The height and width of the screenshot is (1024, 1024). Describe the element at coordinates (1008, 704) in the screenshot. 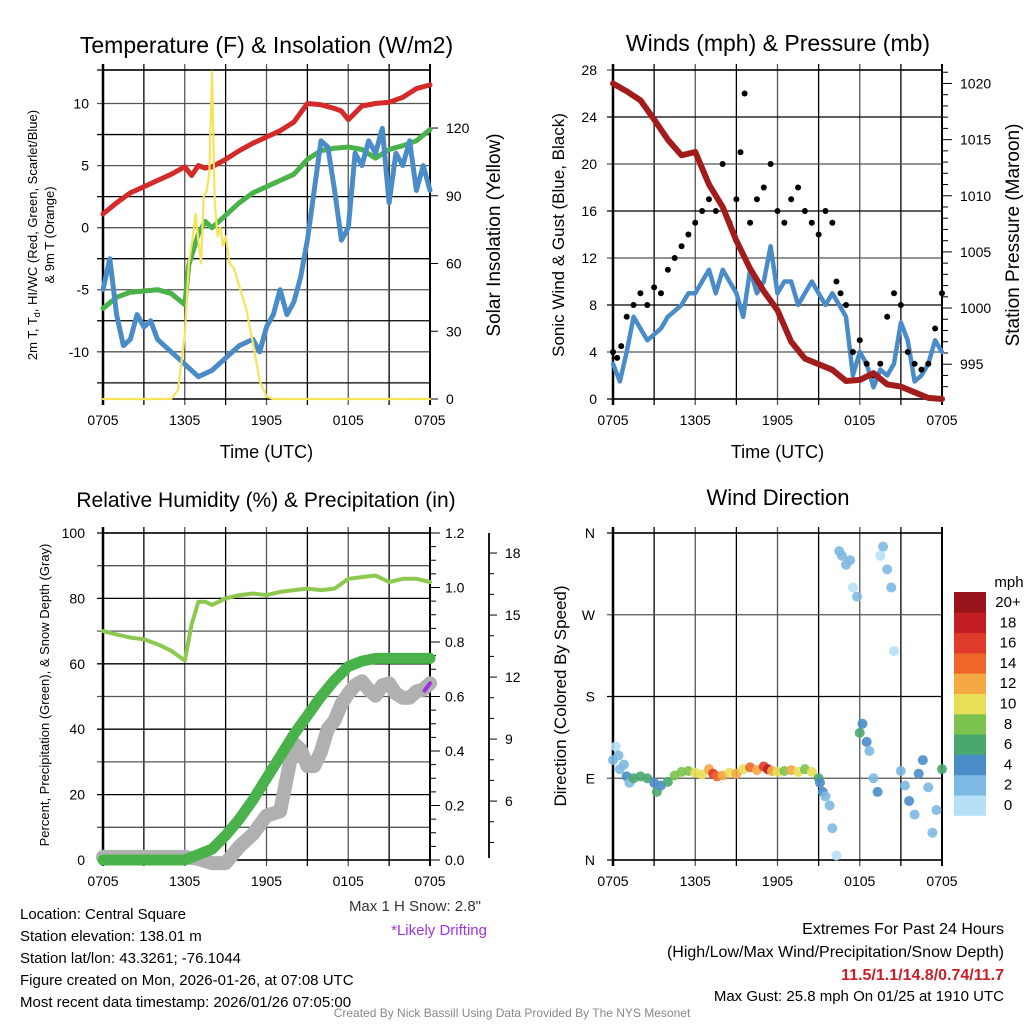

I see `colorbar-label: 10` at that location.